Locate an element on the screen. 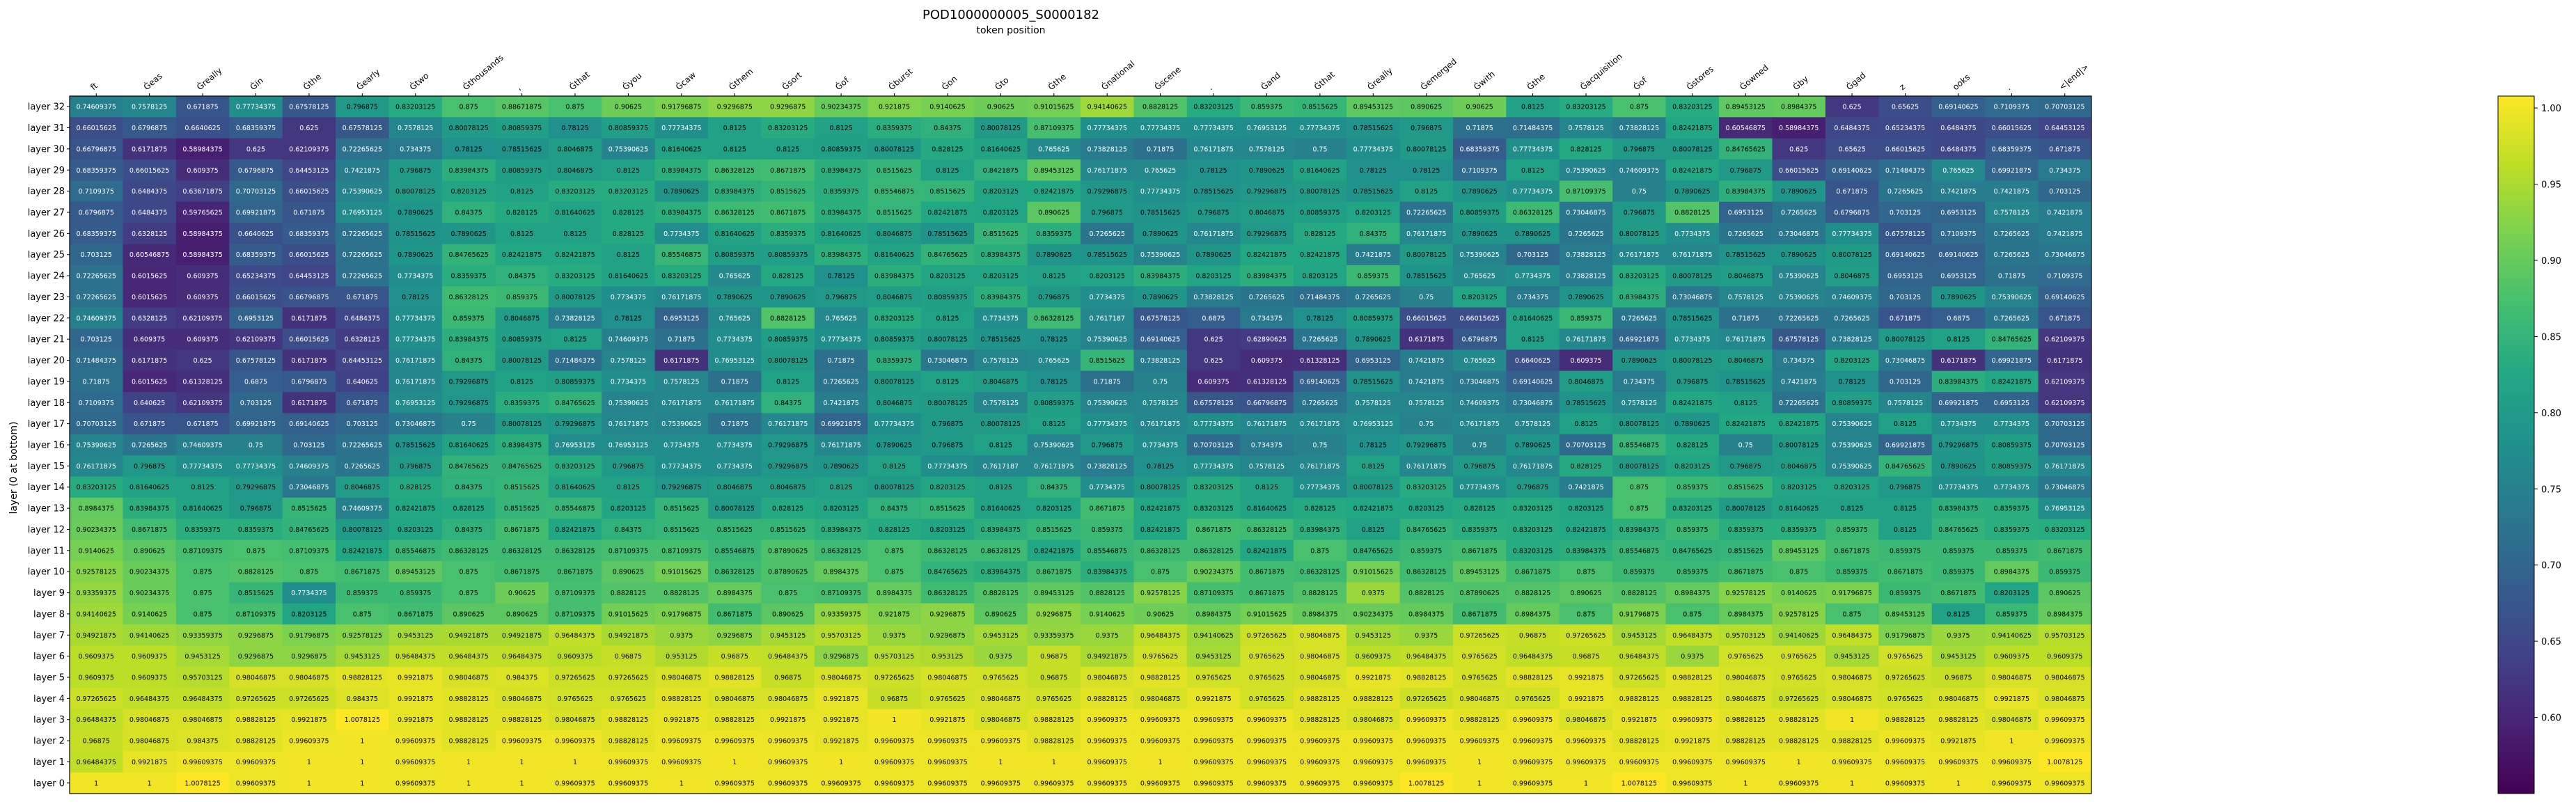 This screenshot has height=804, width=2576. cell-value-label: 0.69140625 is located at coordinates (1851, 171).